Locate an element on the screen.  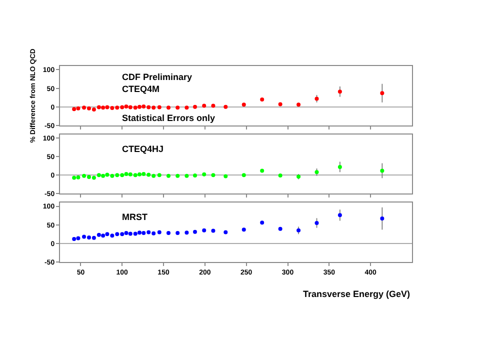
annotation: Statistical Errors only is located at coordinates (169, 118).